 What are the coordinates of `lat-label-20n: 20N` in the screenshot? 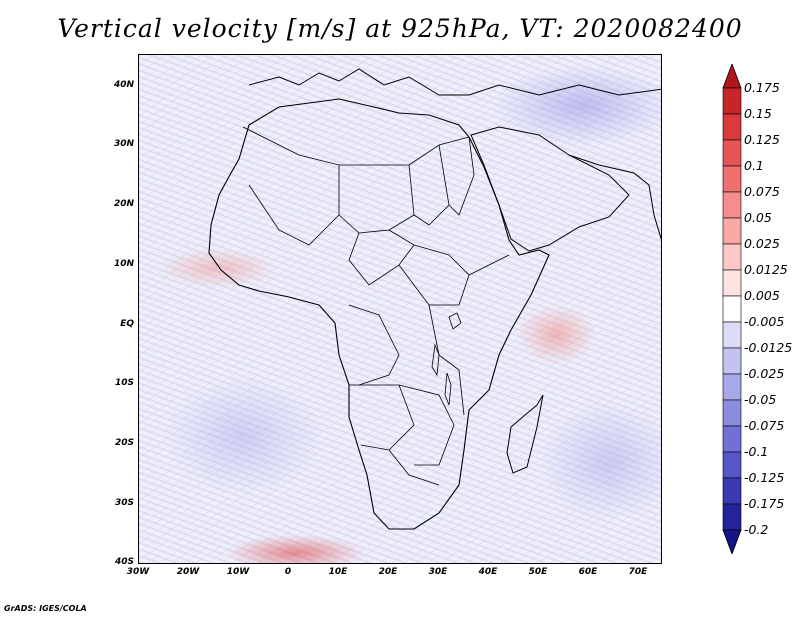 It's located at (123, 204).